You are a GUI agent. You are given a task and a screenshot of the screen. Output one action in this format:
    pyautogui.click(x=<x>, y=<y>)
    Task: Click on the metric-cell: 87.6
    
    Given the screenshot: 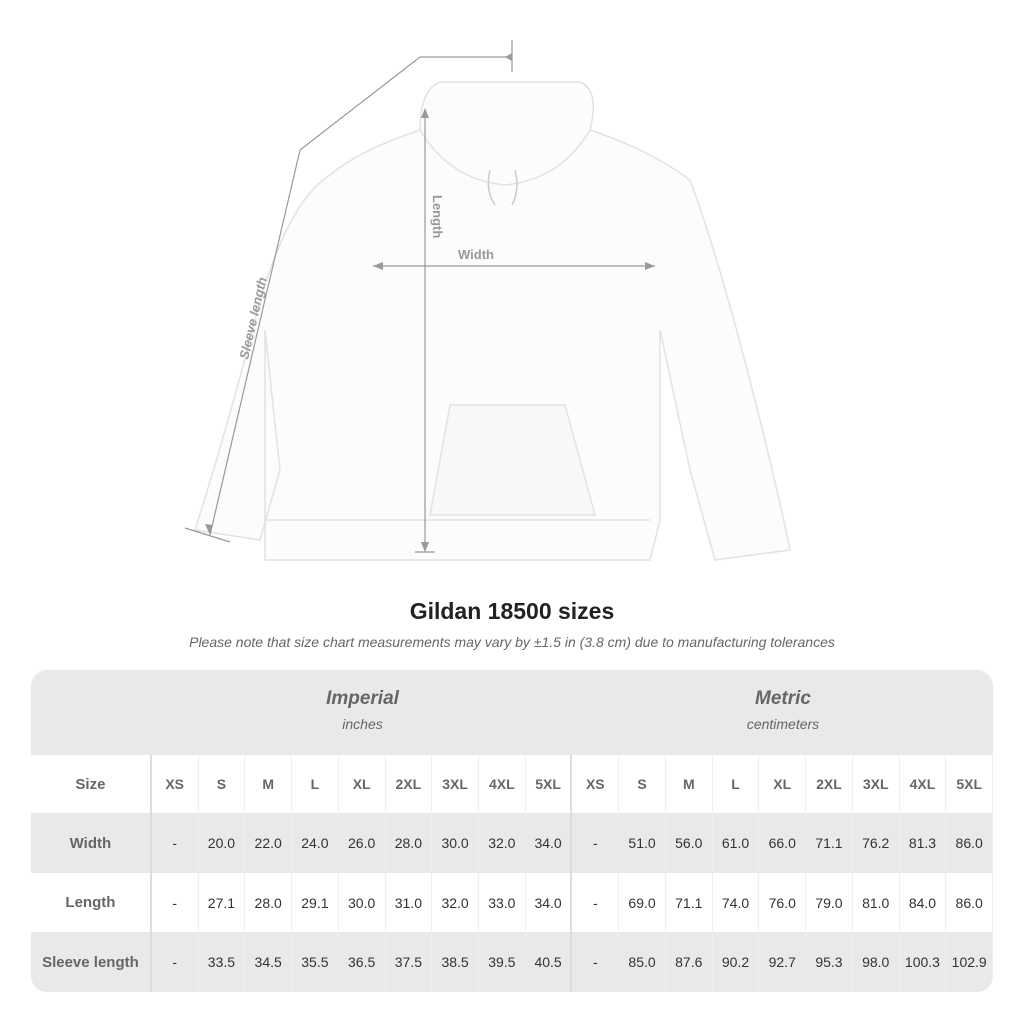 What is the action you would take?
    pyautogui.click(x=689, y=962)
    